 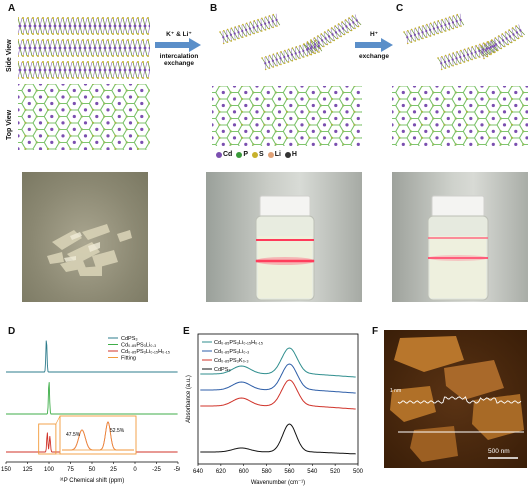 What do you see at coordinates (117, 431) in the screenshot?
I see `fit-annotation: 52.5%` at bounding box center [117, 431].